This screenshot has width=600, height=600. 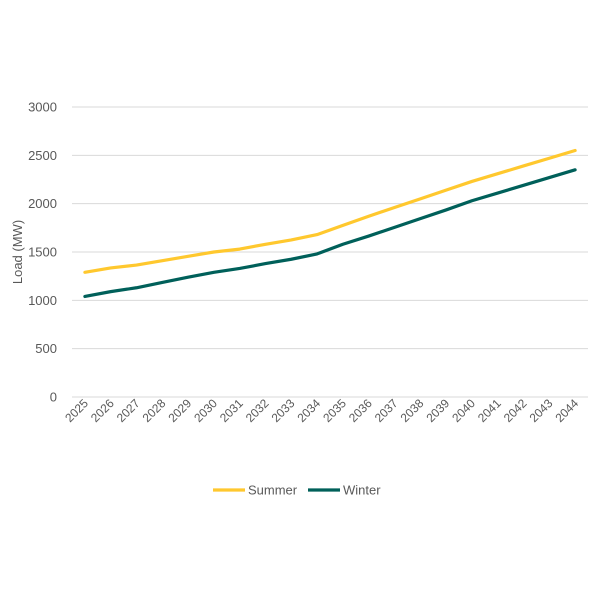 What do you see at coordinates (42, 203) in the screenshot?
I see `y-tick-label: 2000` at bounding box center [42, 203].